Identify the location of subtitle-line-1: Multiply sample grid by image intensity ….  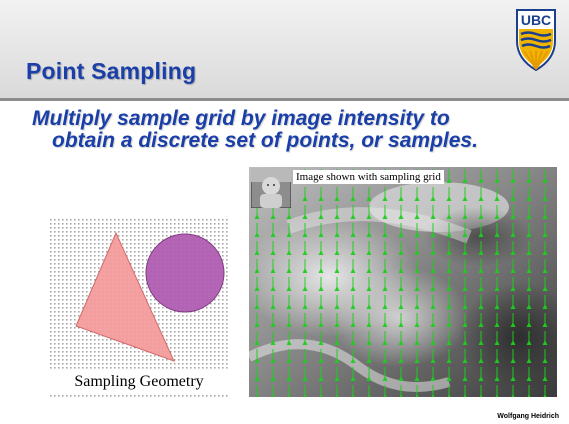
(241, 118).